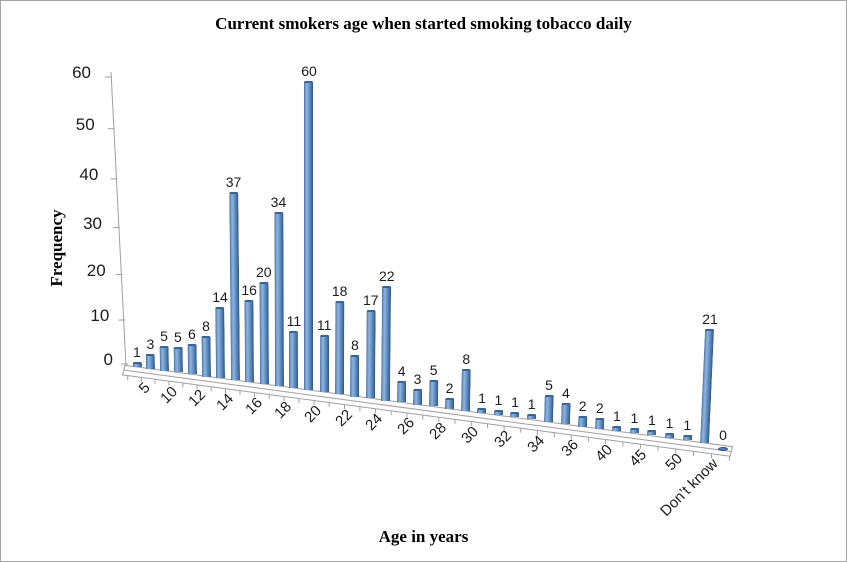  I want to click on bar-value-label: 6, so click(192, 334).